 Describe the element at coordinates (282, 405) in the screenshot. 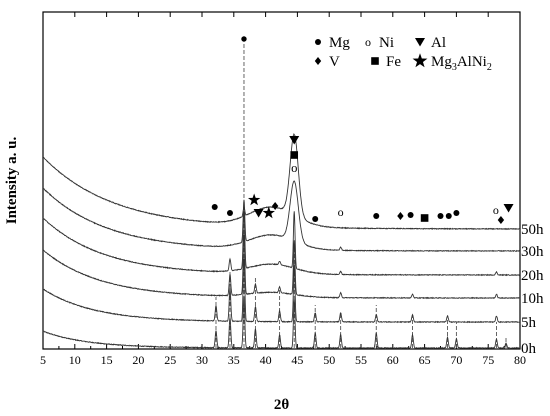

I see `x-axis-title: 2θ` at that location.